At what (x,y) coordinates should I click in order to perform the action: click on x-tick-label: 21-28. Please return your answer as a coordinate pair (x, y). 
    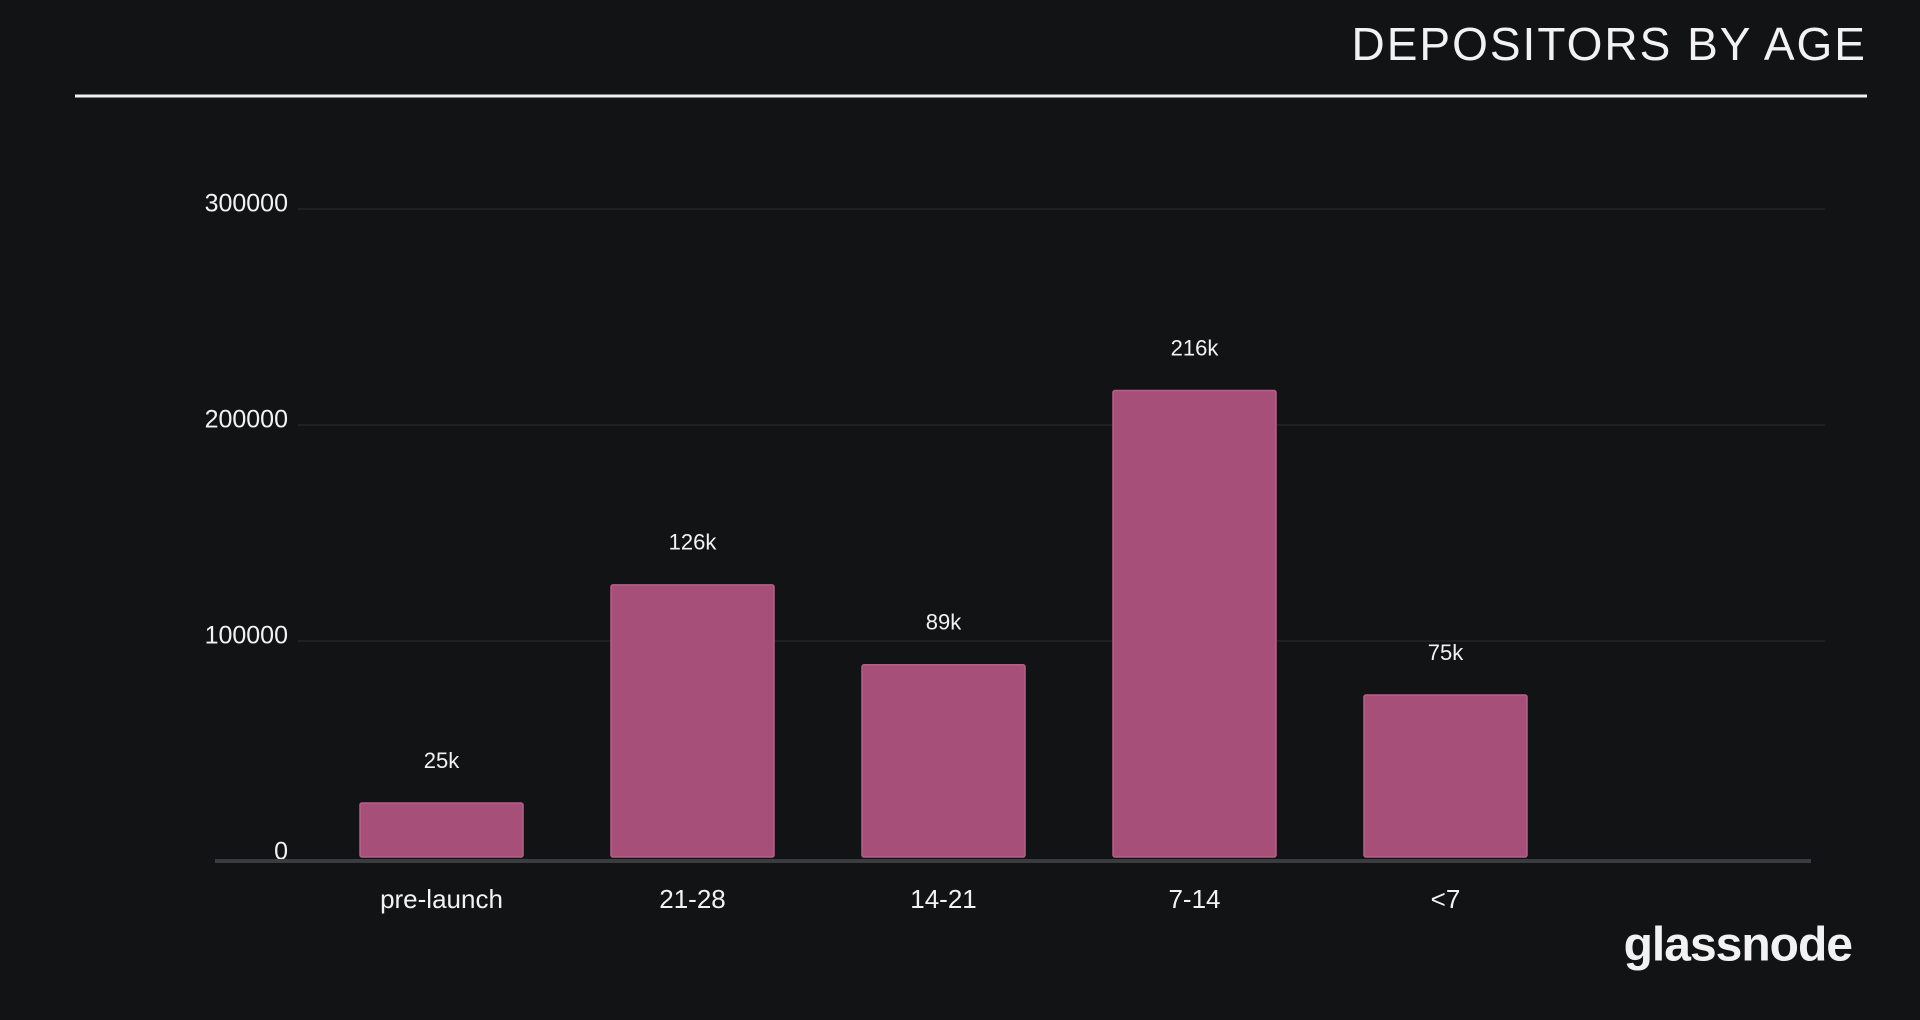
    Looking at the image, I should click on (692, 899).